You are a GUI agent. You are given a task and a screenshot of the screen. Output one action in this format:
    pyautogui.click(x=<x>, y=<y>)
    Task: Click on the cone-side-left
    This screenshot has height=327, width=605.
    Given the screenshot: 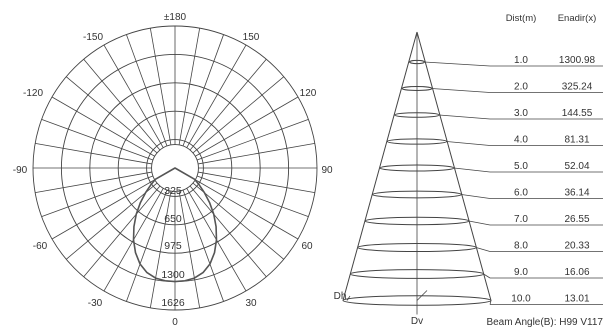 What is the action you would take?
    pyautogui.click(x=380, y=166)
    